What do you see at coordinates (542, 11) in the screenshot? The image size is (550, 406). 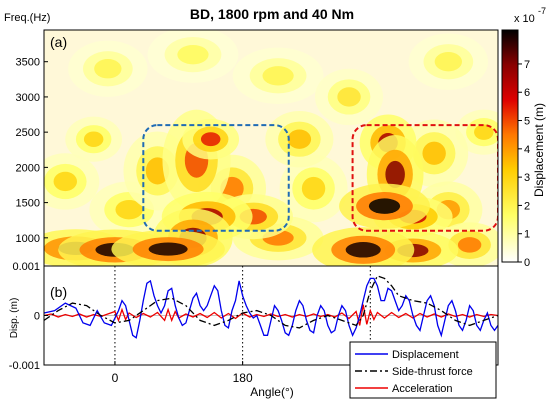 I see `colorbar-exponent-power: -7` at bounding box center [542, 11].